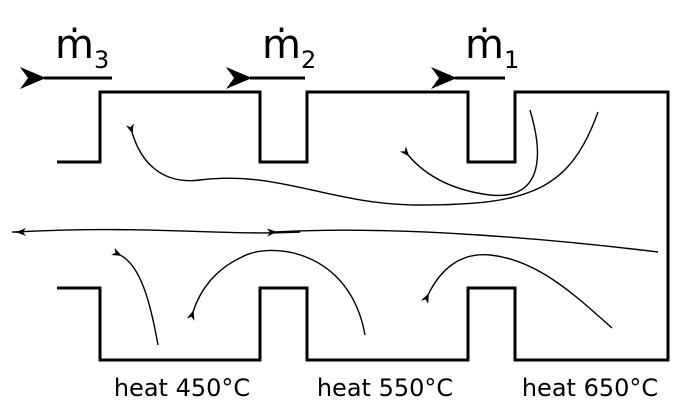  What do you see at coordinates (492, 48) in the screenshot?
I see `flow-label: ṁ1` at bounding box center [492, 48].